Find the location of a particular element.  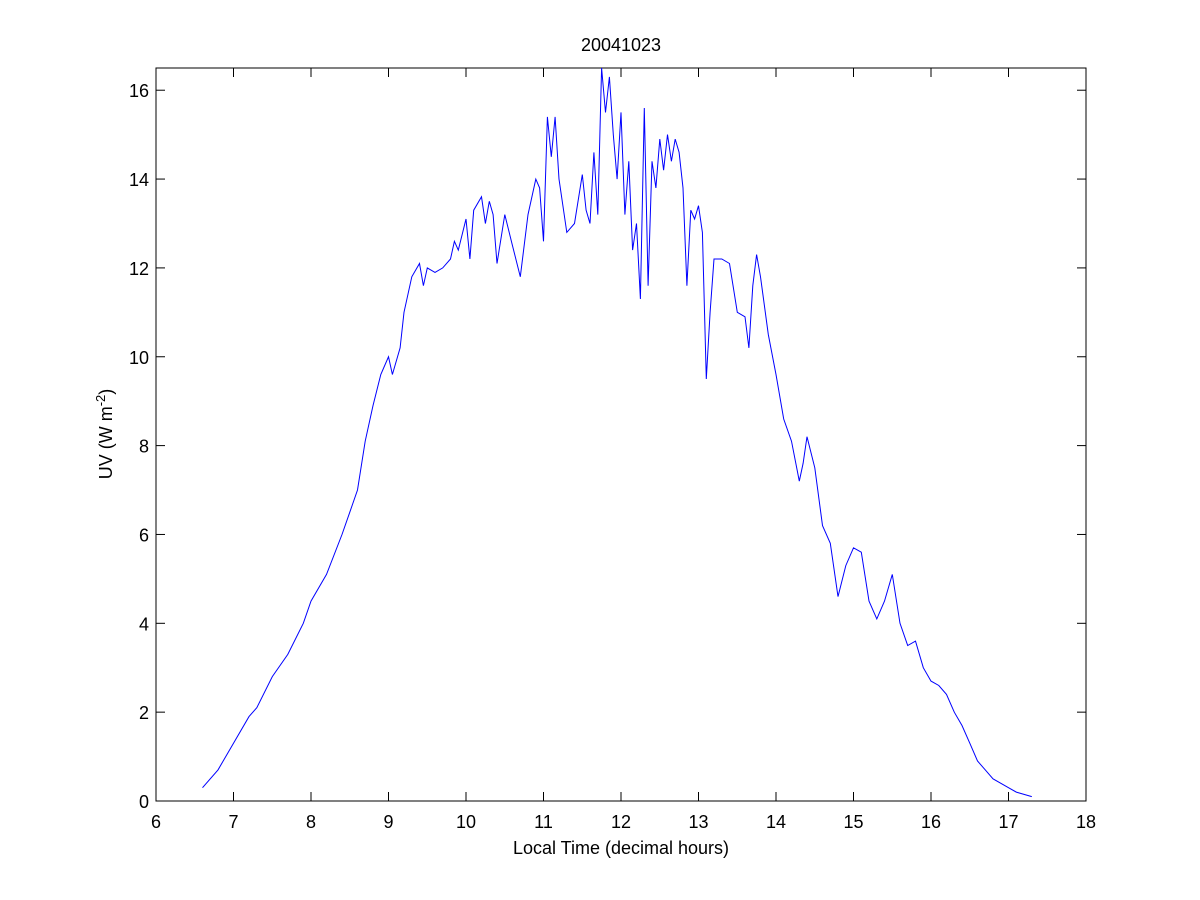

x-axis-label: Local Time (decimal hours) is located at coordinates (621, 848).